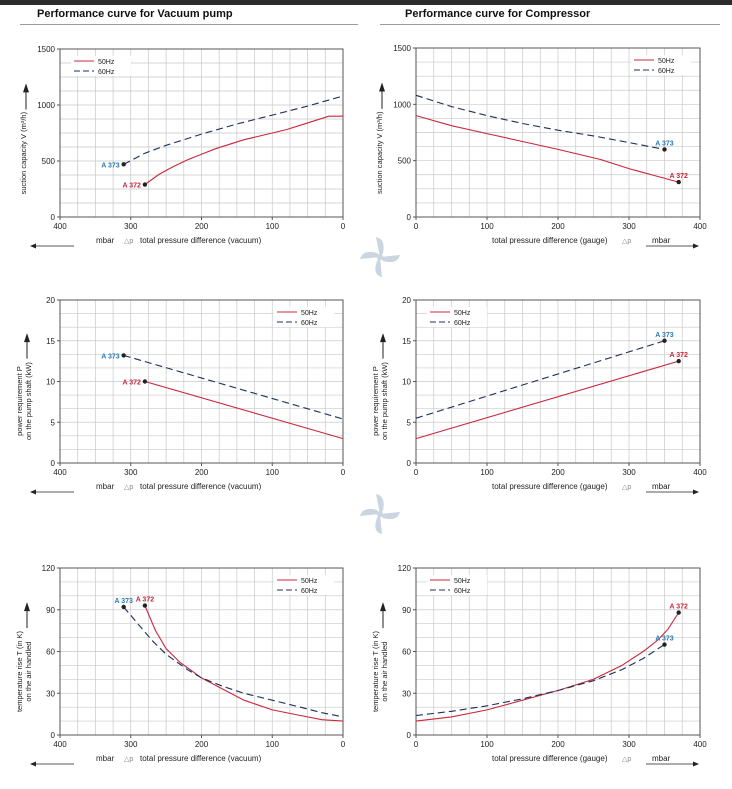  What do you see at coordinates (550, 24) in the screenshot?
I see `section-rule-compressor` at bounding box center [550, 24].